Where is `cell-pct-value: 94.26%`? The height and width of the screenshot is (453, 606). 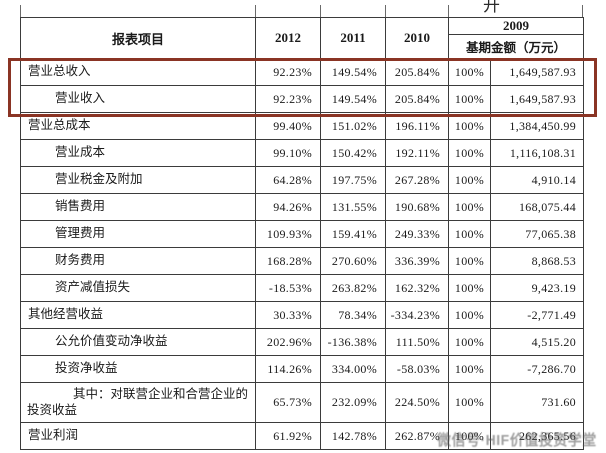
cell-pct-value: 94.26% is located at coordinates (288, 207).